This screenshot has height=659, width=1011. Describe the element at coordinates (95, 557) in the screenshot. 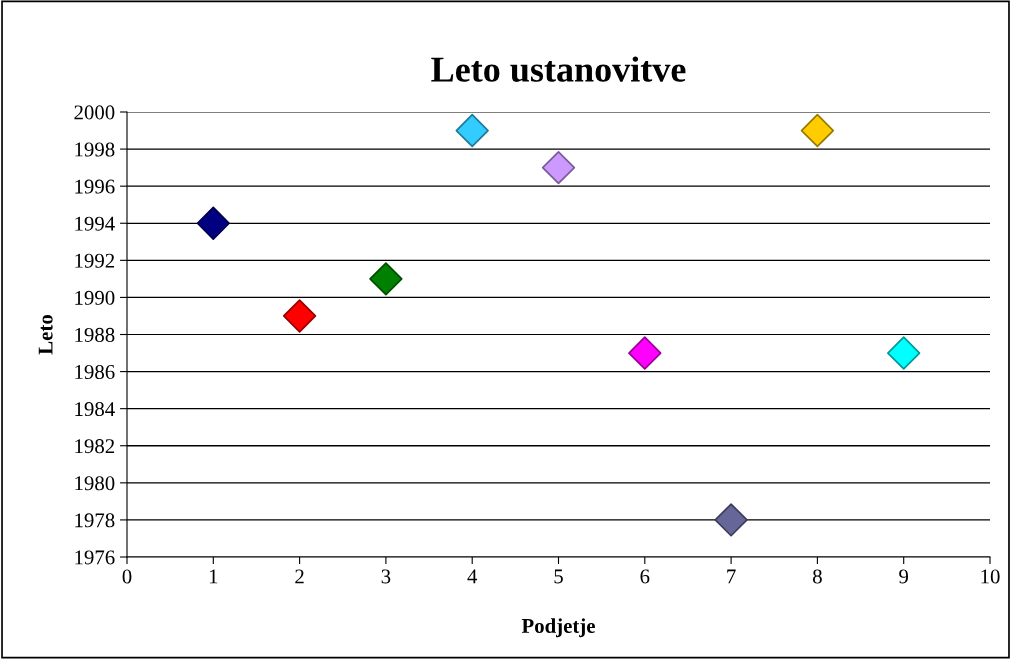

I see `y-tick-label: 1976` at that location.